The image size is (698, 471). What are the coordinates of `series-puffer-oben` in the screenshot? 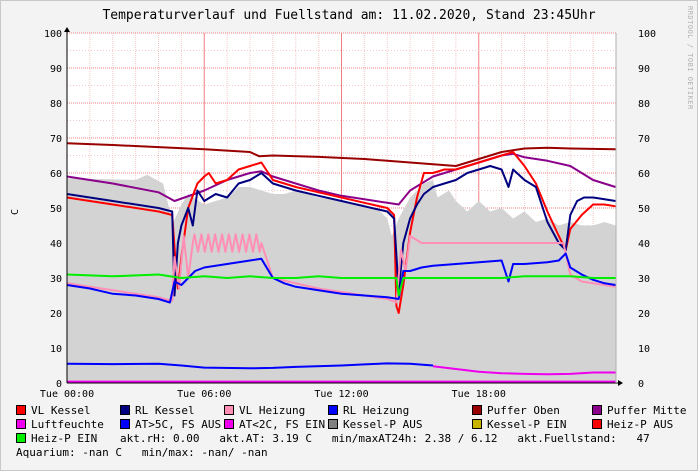 It's located at (341, 154).